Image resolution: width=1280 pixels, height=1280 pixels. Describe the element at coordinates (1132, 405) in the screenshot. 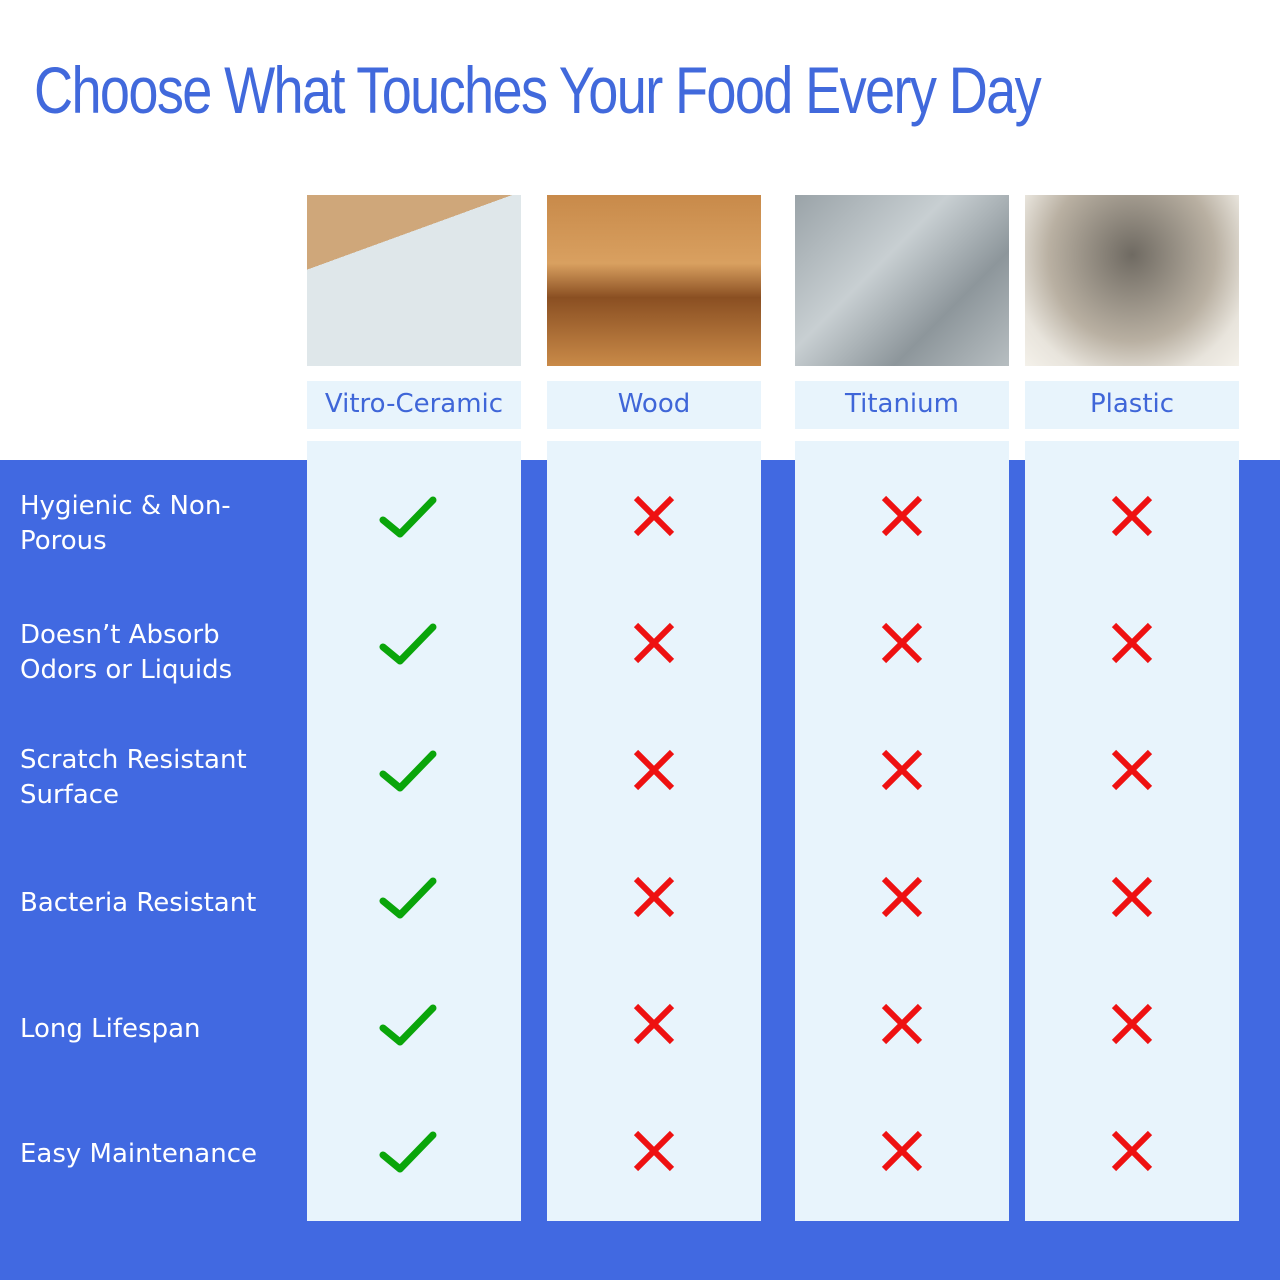

I see `material-label: Plastic` at that location.